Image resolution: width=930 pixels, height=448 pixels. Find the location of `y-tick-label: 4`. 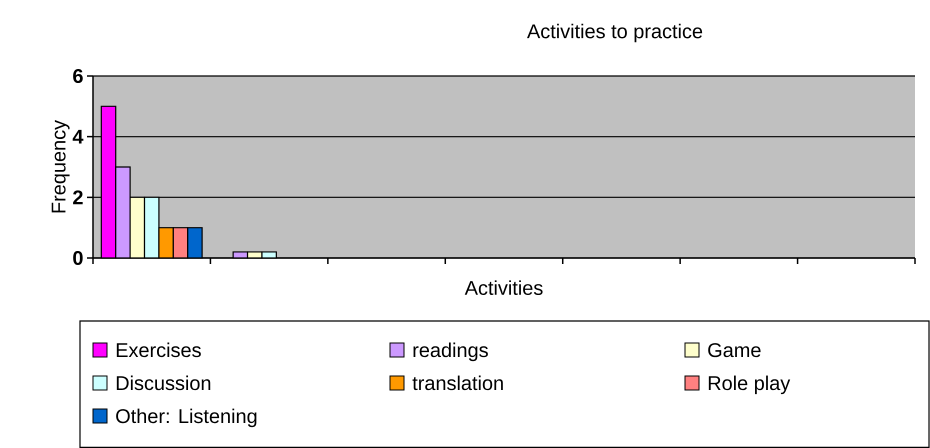

y-tick-label: 4 is located at coordinates (78, 137).